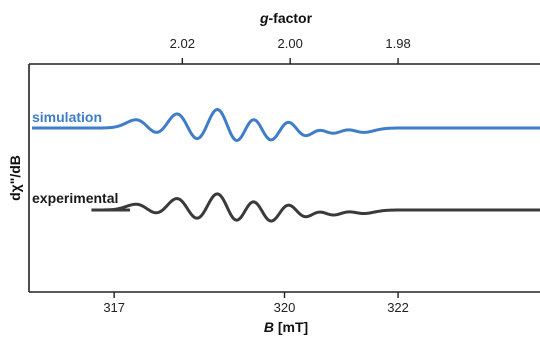 This screenshot has width=540, height=340. I want to click on bottom-tick-label: 317, so click(114, 307).